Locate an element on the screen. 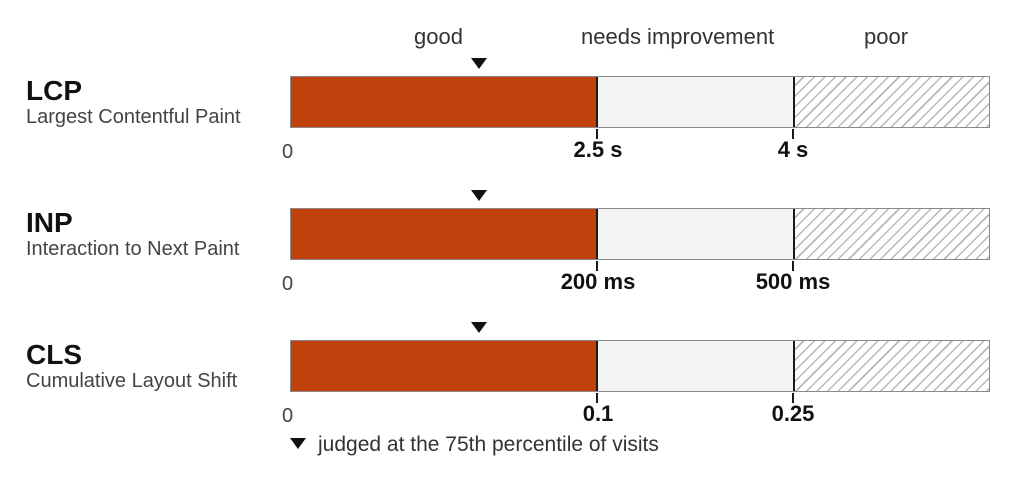 The width and height of the screenshot is (1024, 478). footnote: judged at the 75th percentile of visits is located at coordinates (474, 445).